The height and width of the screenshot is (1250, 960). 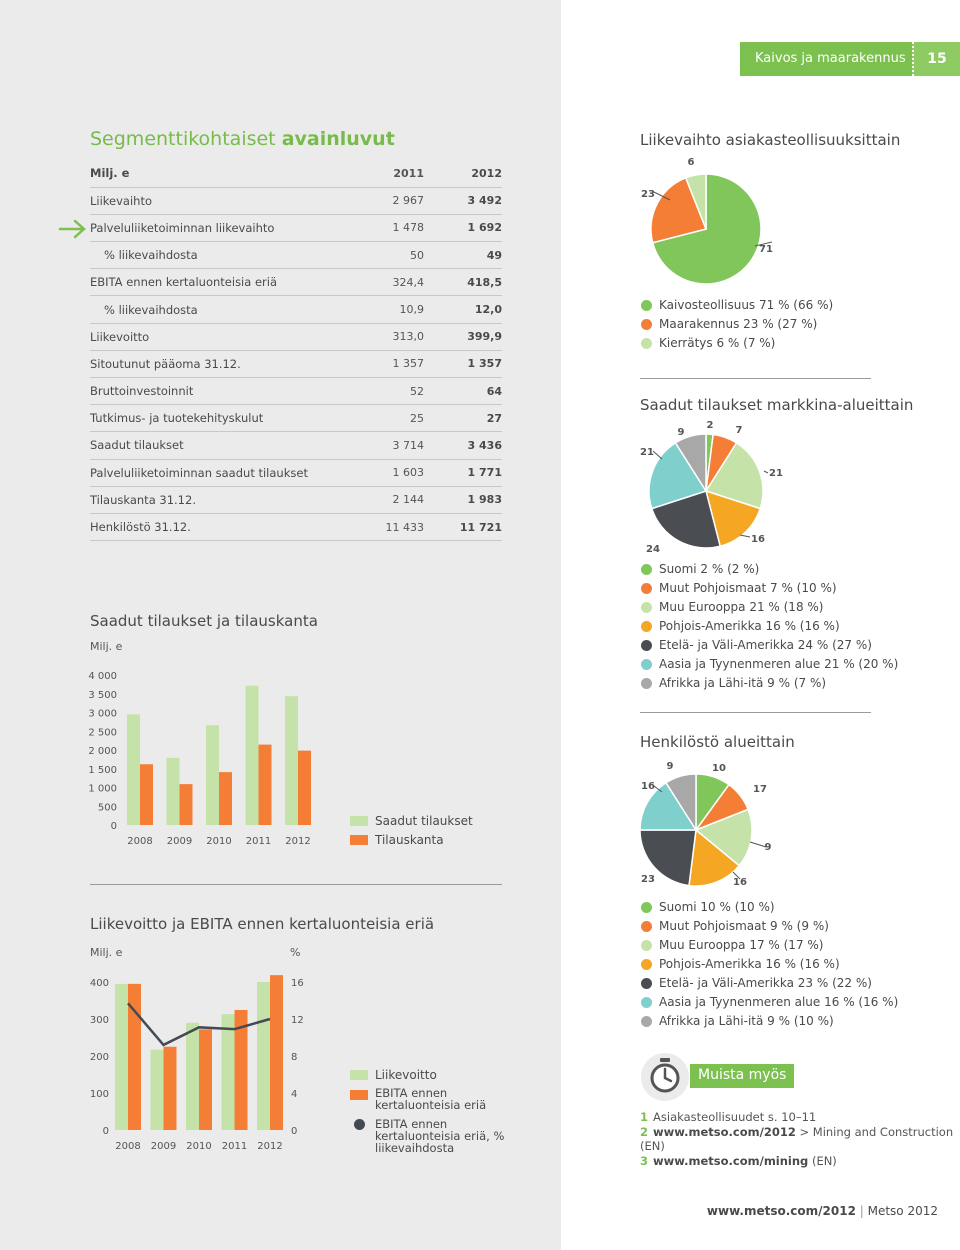 I want to click on pie1-chart: 71 23 6, so click(x=707, y=221).